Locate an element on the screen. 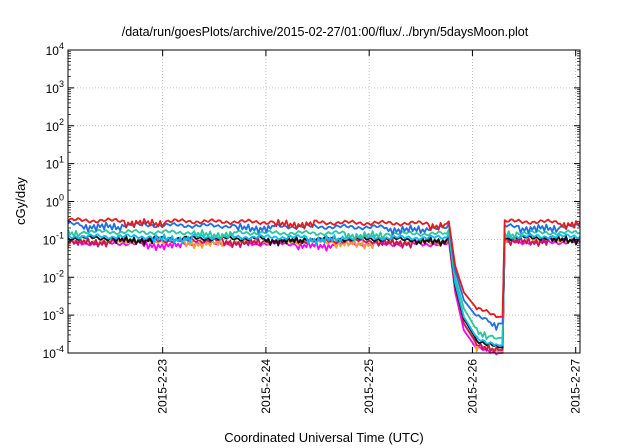 The height and width of the screenshot is (448, 640). y-tick-label: 10³ is located at coordinates (55, 87).